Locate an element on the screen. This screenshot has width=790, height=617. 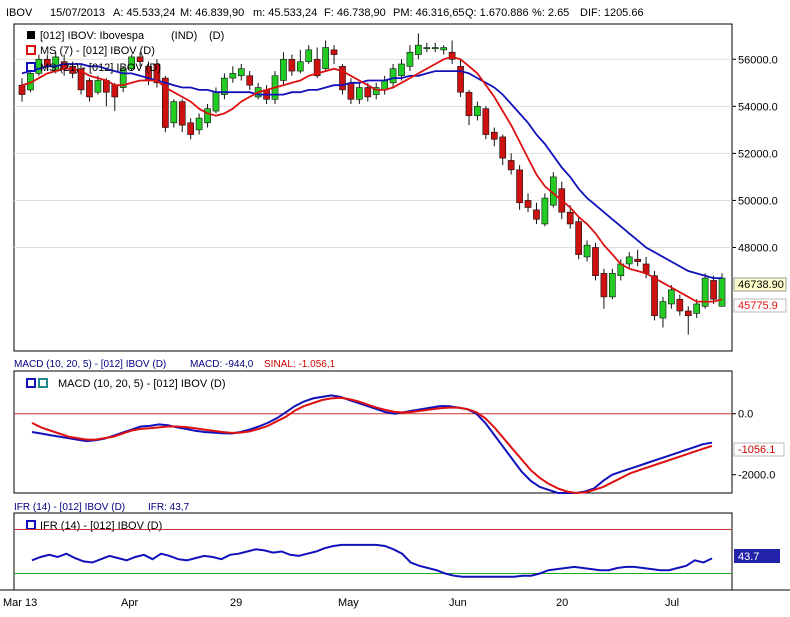
ifr-line is located at coordinates (372, 560).